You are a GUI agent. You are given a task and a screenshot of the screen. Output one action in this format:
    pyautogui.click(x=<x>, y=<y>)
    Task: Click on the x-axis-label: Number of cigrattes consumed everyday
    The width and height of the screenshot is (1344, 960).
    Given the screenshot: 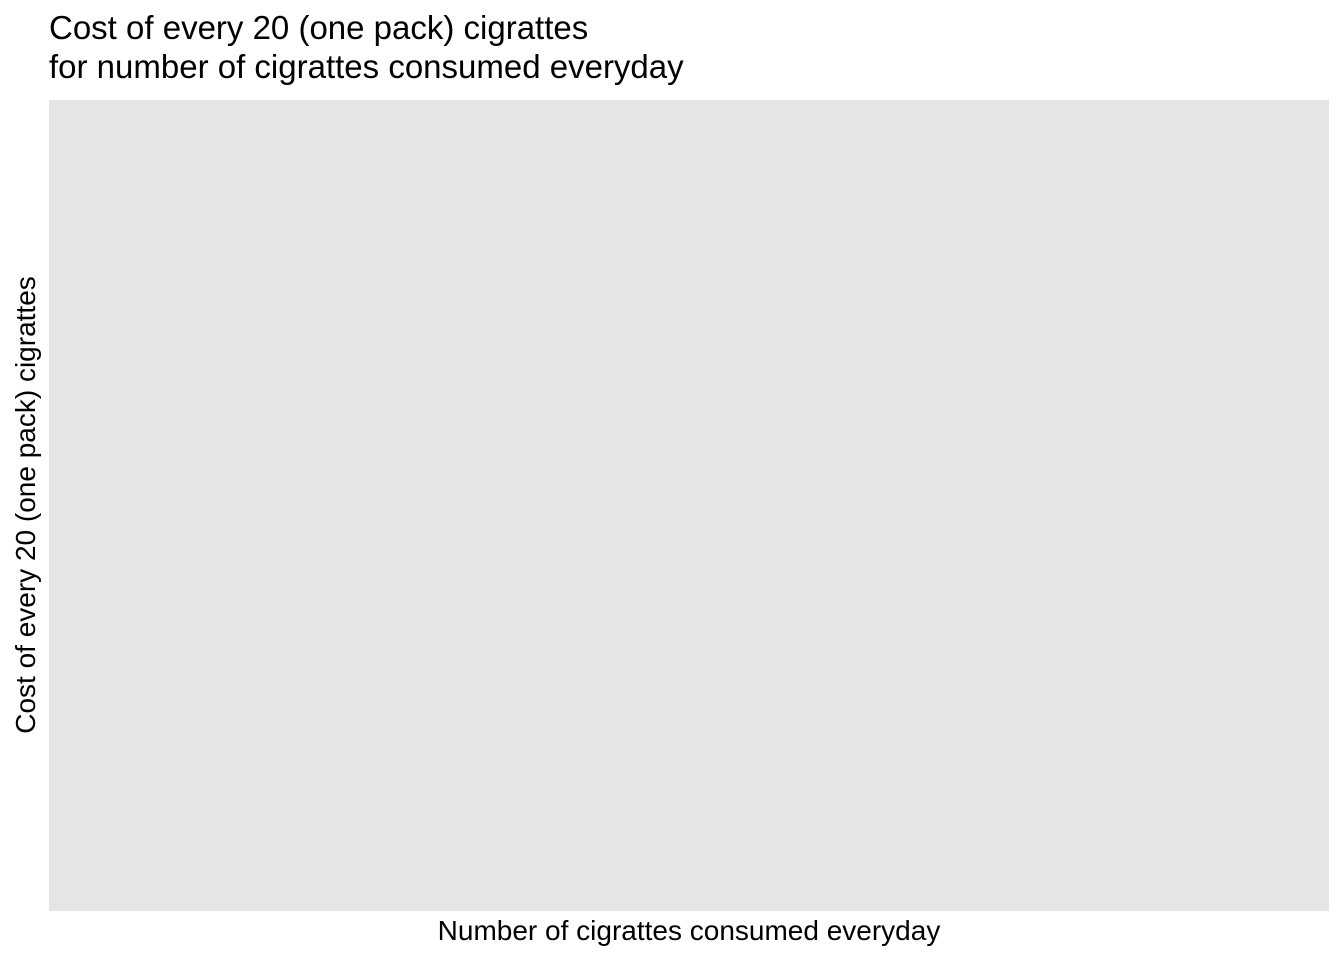 What is the action you would take?
    pyautogui.click(x=689, y=930)
    